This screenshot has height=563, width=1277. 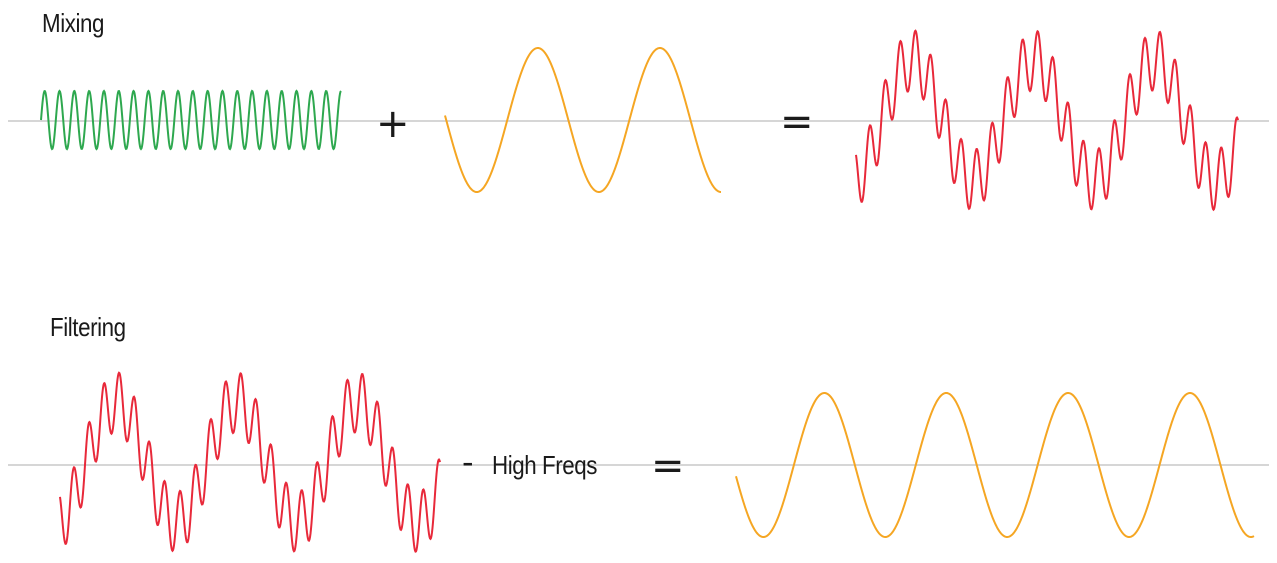 What do you see at coordinates (88, 327) in the screenshot?
I see `filtering-title: Filtering` at bounding box center [88, 327].